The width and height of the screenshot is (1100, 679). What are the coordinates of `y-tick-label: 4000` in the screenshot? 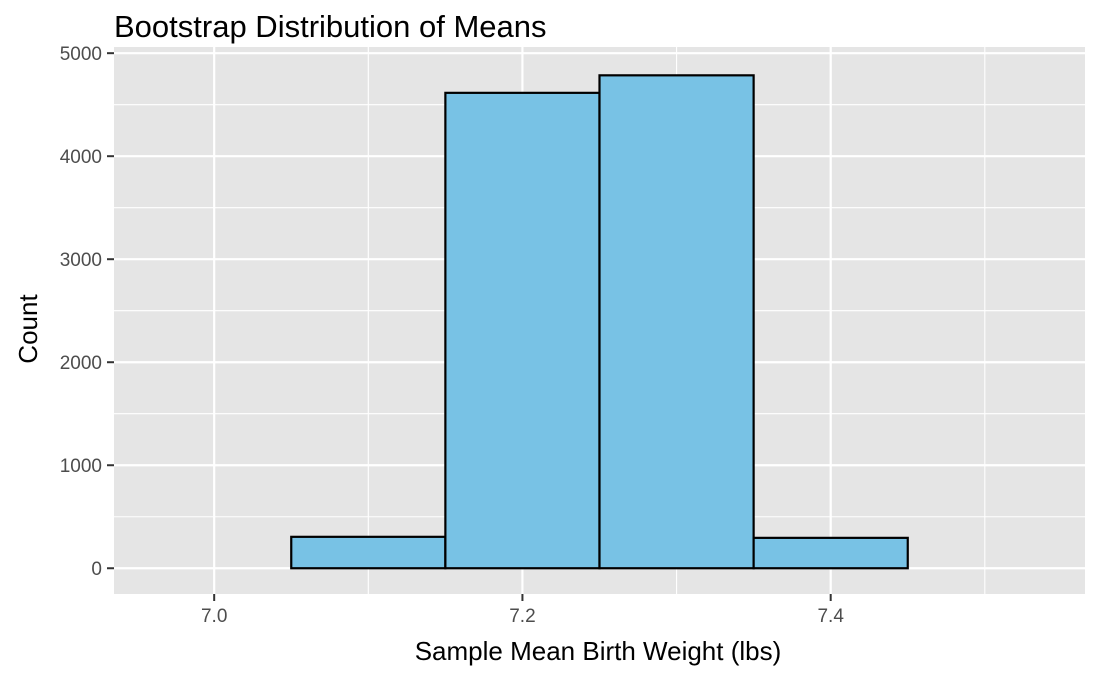 It's located at (81, 157).